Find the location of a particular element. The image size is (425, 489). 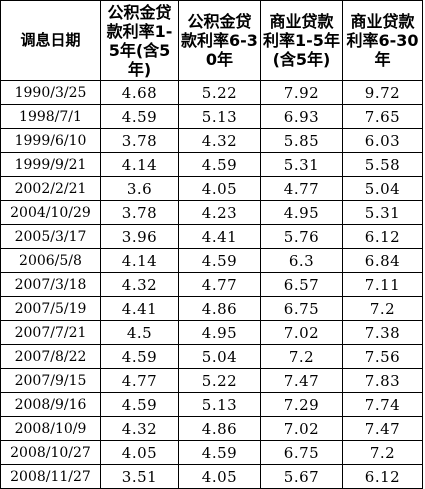

cell-date: 1990/3/25 is located at coordinates (50, 92).